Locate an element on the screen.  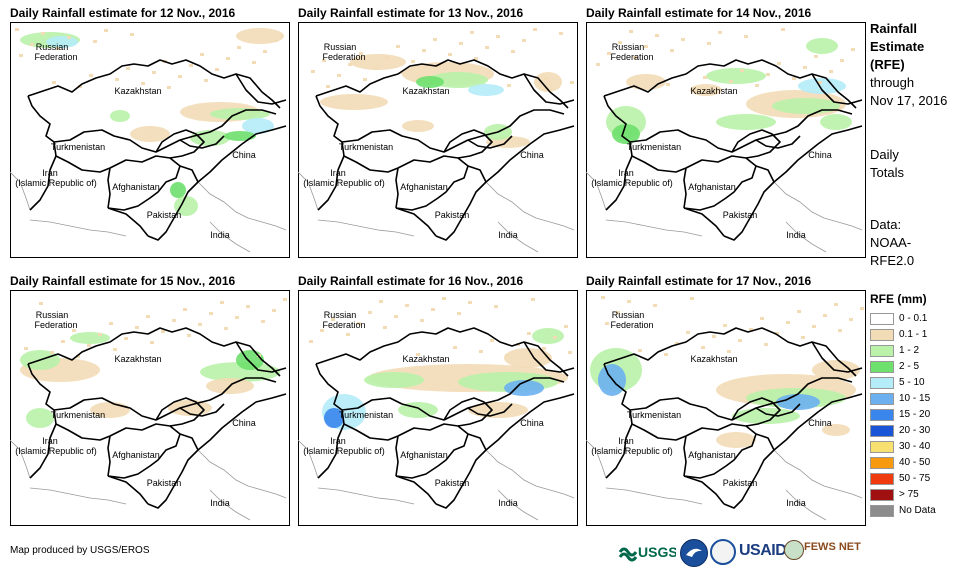
country-label-pakistan: Pakistan is located at coordinates (164, 483).